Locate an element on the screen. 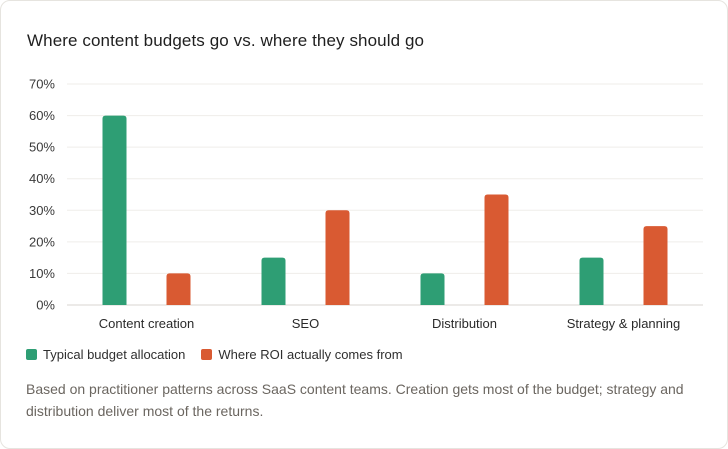  y-tick-label: 0% is located at coordinates (45, 305).